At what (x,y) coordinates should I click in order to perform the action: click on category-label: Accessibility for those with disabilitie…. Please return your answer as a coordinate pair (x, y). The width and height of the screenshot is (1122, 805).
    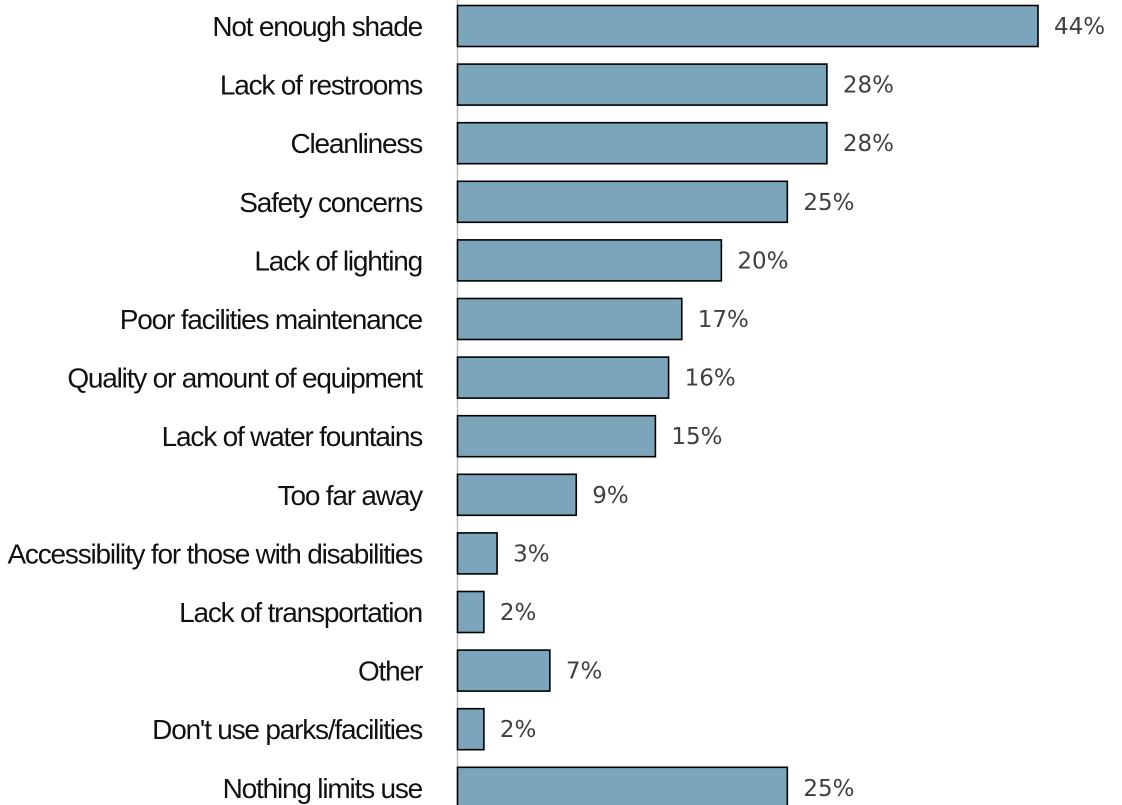
    Looking at the image, I should click on (214, 553).